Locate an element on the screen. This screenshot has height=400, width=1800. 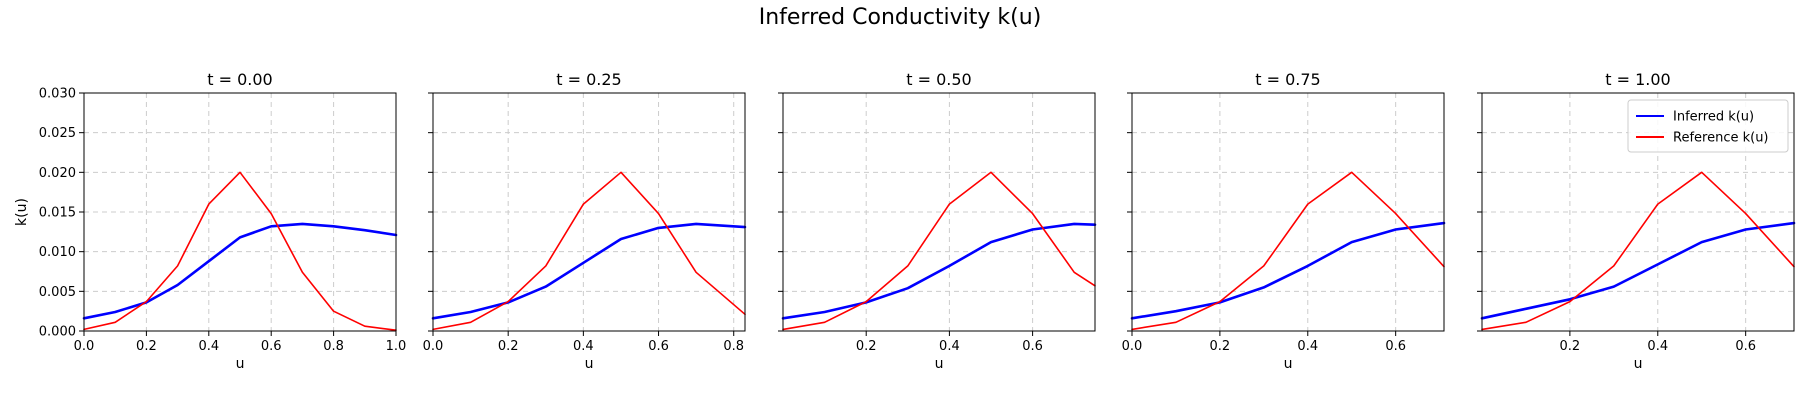
x-tick-label: 1.0 is located at coordinates (396, 346).